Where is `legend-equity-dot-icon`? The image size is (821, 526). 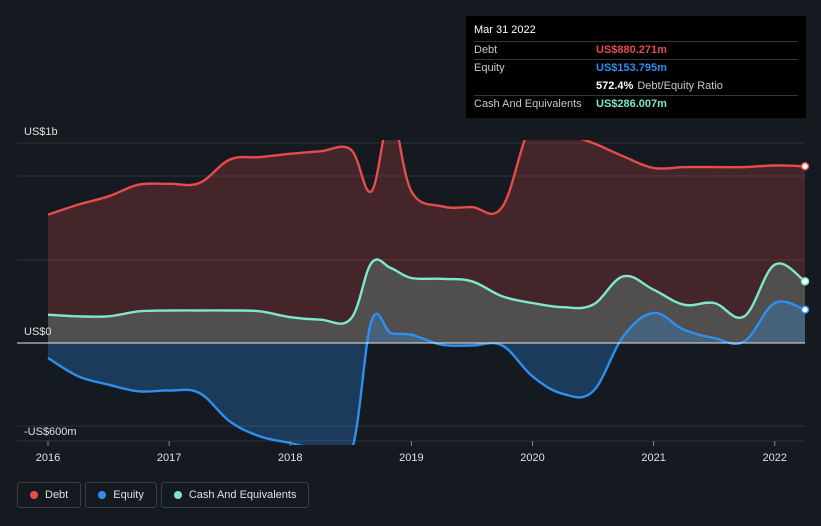 legend-equity-dot-icon is located at coordinates (102, 495).